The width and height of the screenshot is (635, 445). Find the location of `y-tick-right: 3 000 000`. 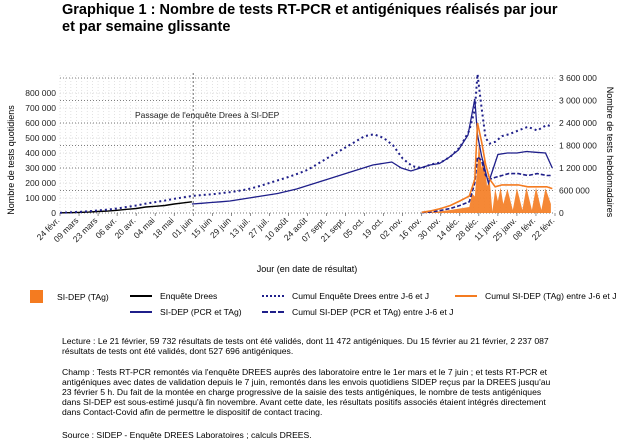

y-tick-right: 3 000 000 is located at coordinates (578, 101).